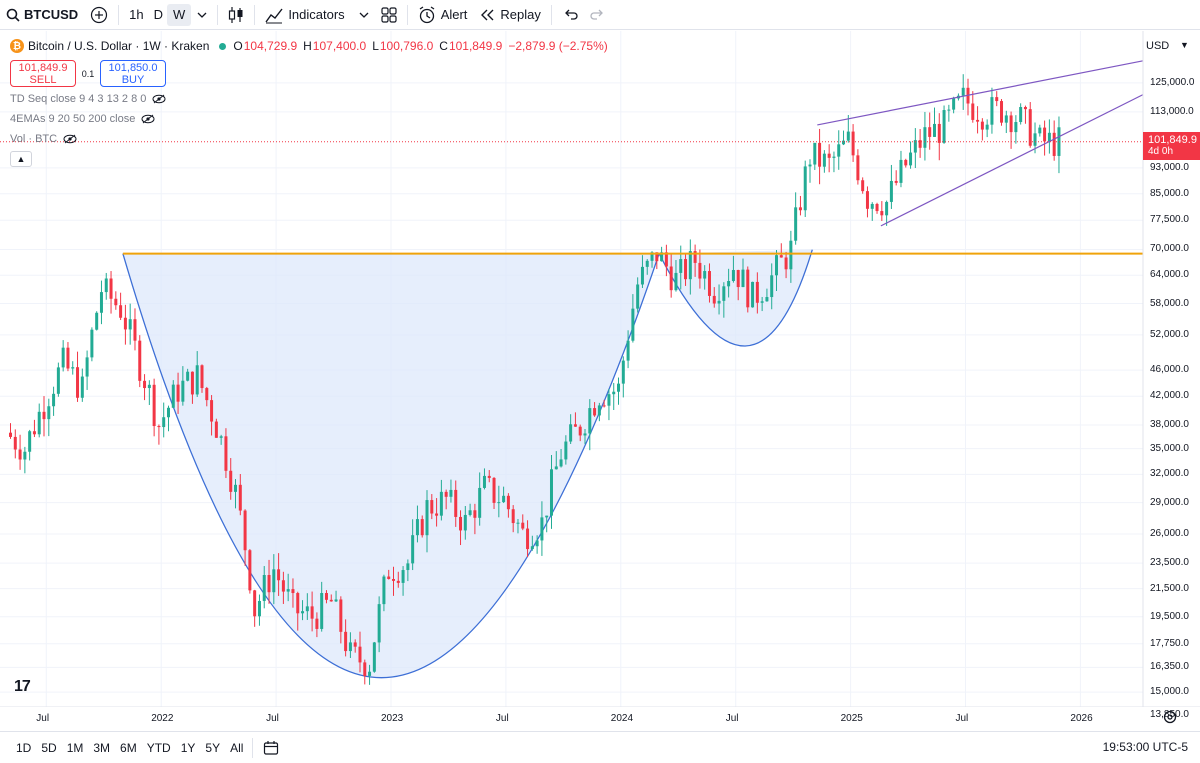 This screenshot has height=763, width=1200. Describe the element at coordinates (1145, 747) in the screenshot. I see `clock: 19:53:00 UTC-5` at that location.